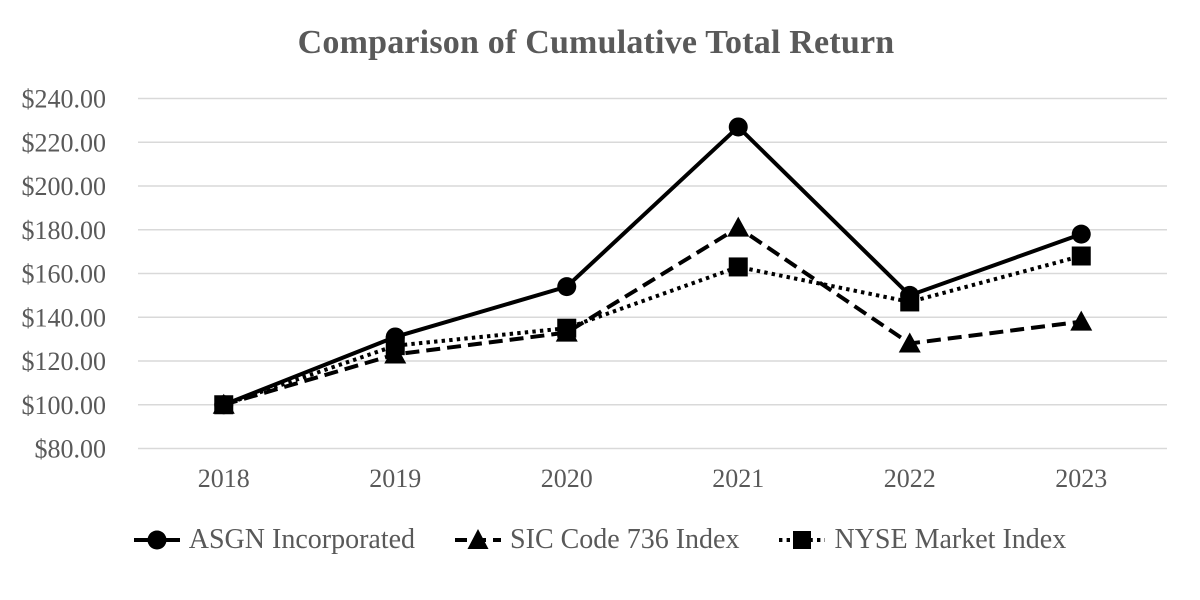 Image resolution: width=1200 pixels, height=600 pixels. I want to click on x-axis-tick-label: 2021, so click(738, 478).